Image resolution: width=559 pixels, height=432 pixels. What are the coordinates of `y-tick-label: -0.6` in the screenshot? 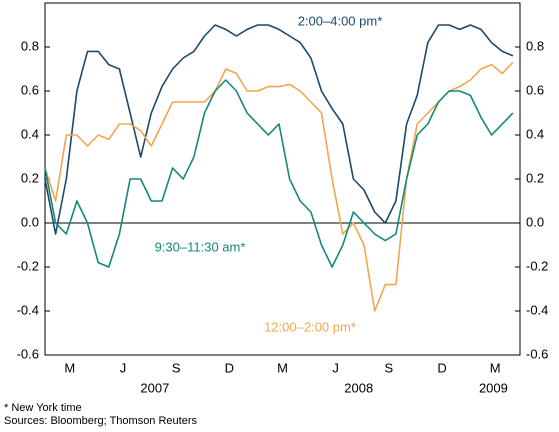 It's located at (28, 353).